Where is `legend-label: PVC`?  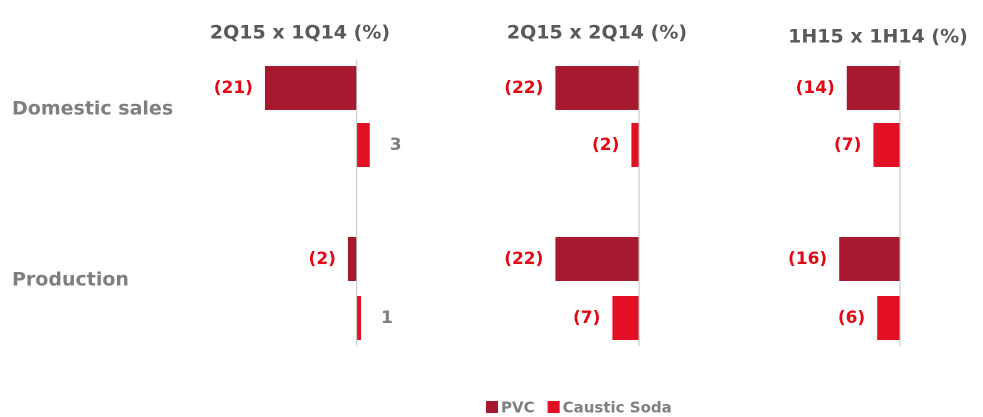 legend-label: PVC is located at coordinates (518, 408).